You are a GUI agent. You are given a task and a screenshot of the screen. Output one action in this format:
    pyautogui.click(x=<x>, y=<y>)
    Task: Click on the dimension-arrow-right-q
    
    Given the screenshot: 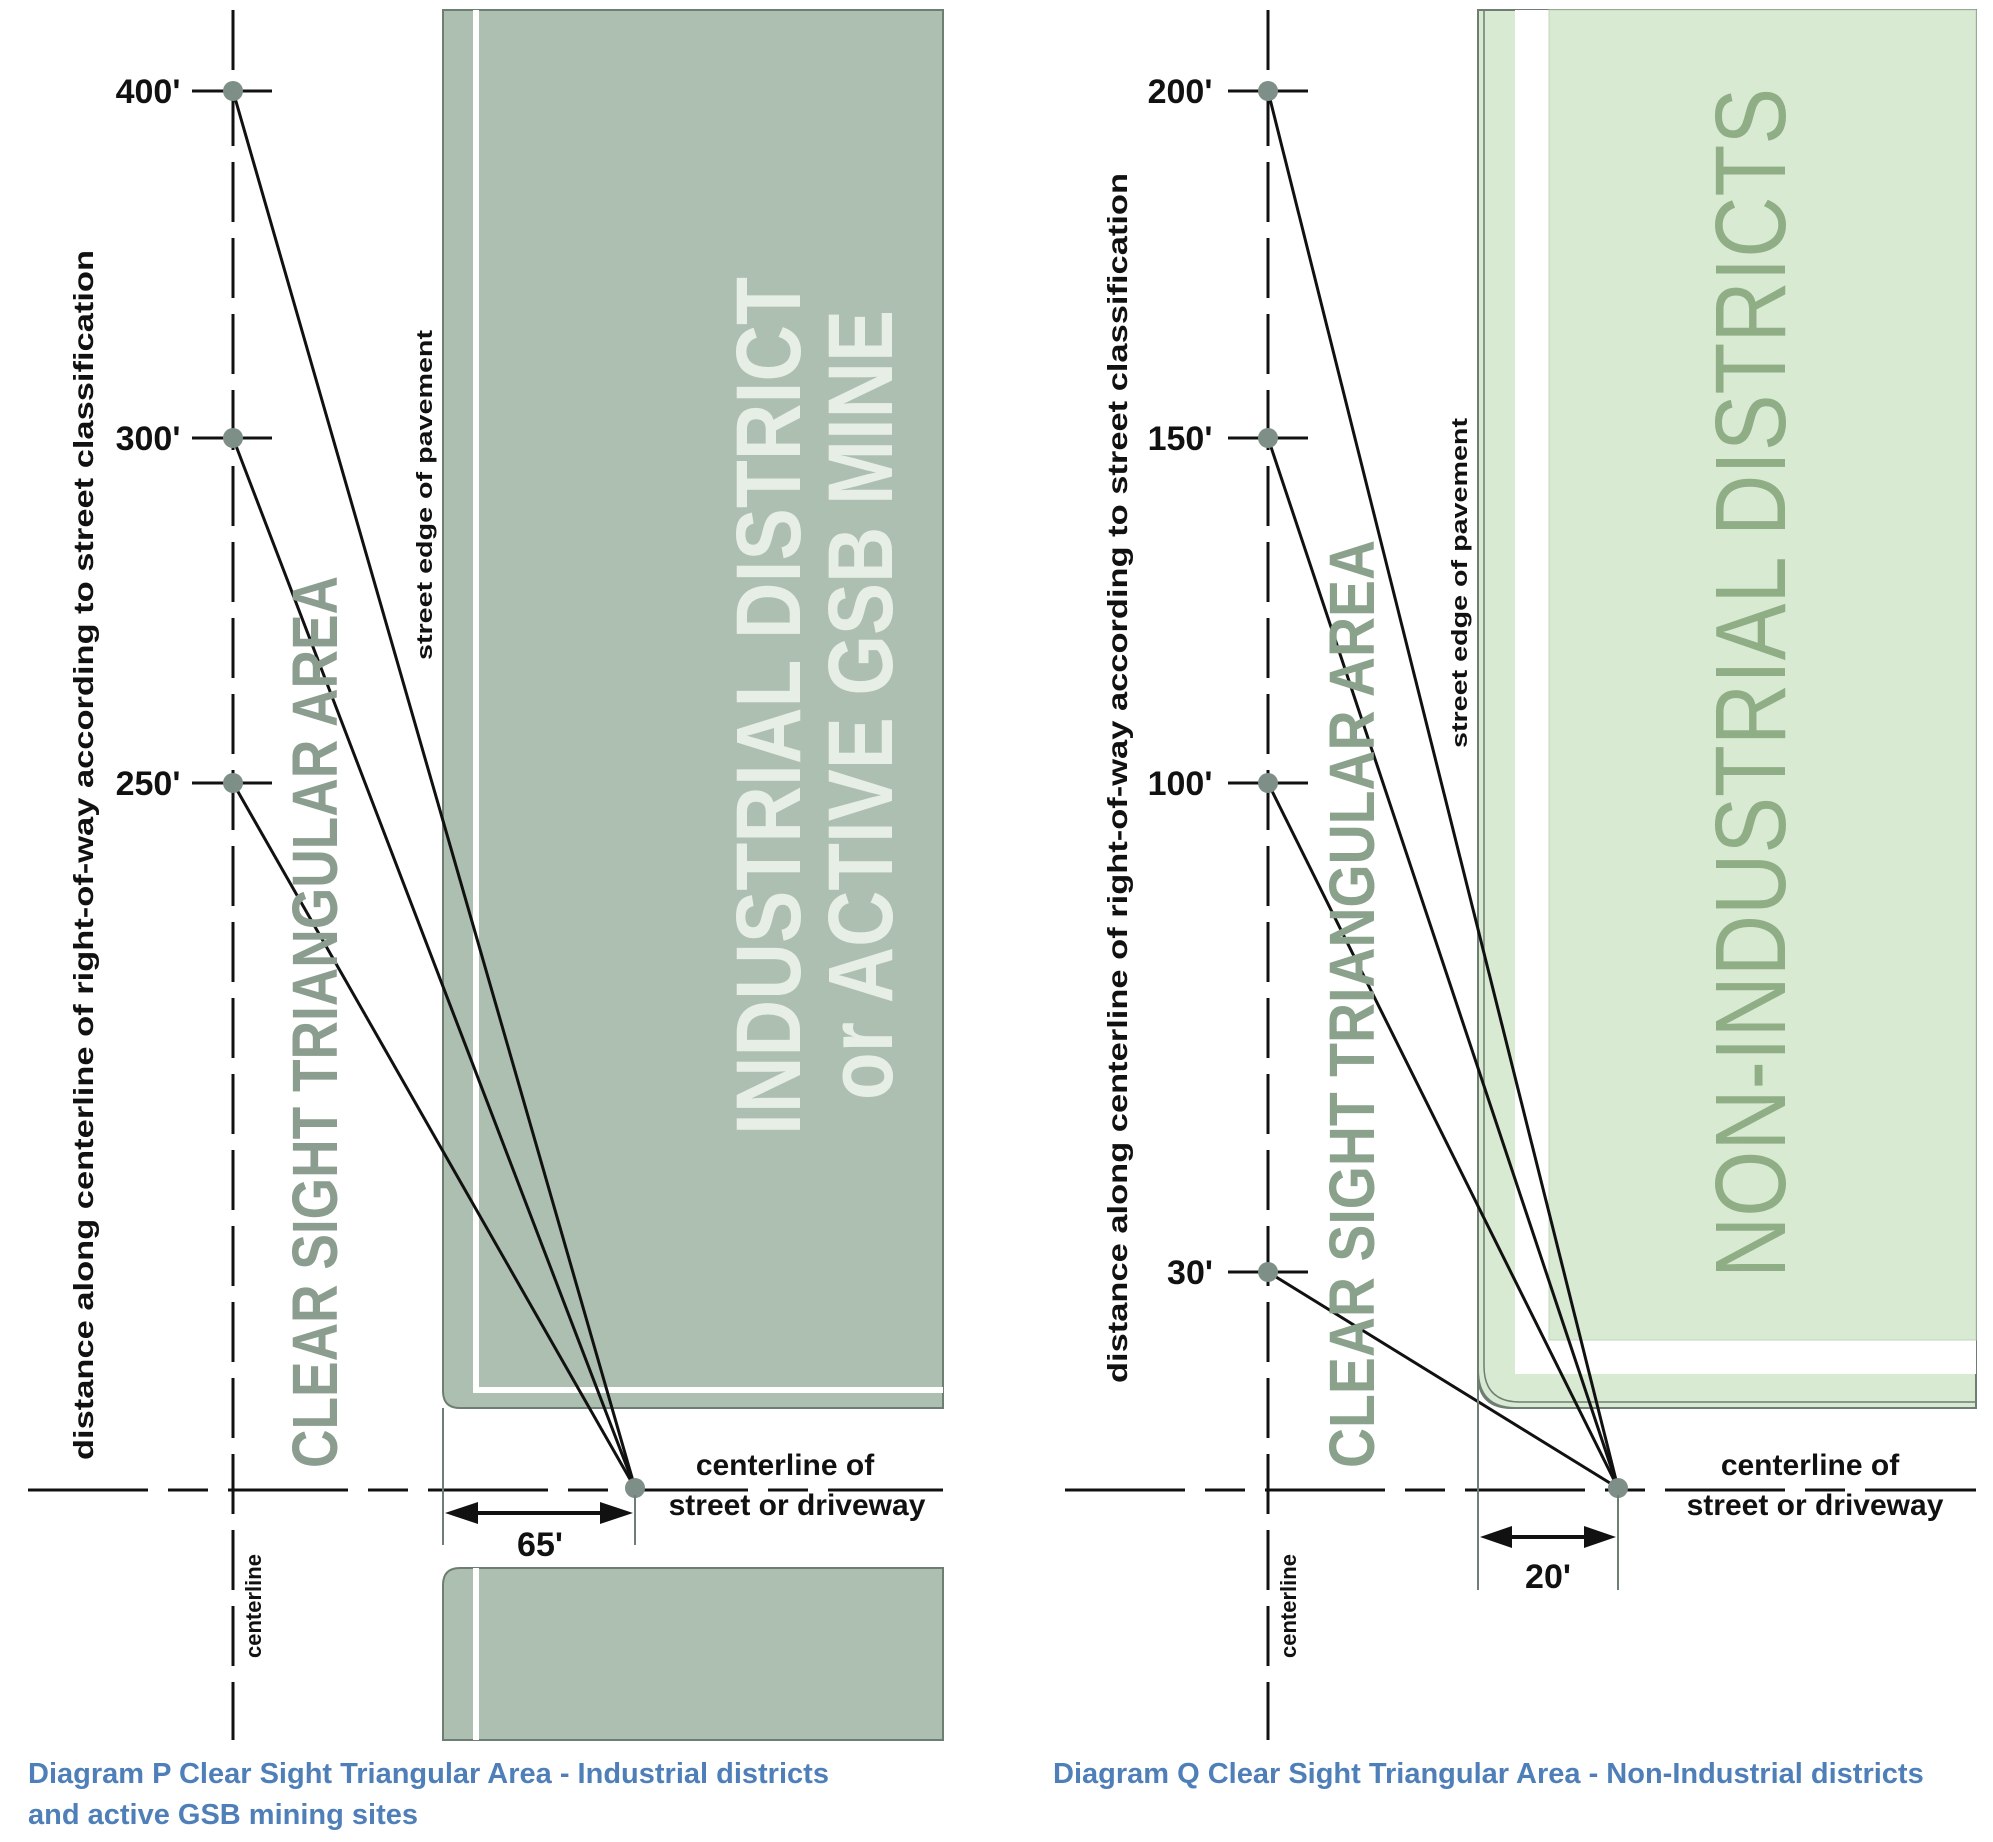 What is the action you would take?
    pyautogui.click(x=1600, y=1537)
    